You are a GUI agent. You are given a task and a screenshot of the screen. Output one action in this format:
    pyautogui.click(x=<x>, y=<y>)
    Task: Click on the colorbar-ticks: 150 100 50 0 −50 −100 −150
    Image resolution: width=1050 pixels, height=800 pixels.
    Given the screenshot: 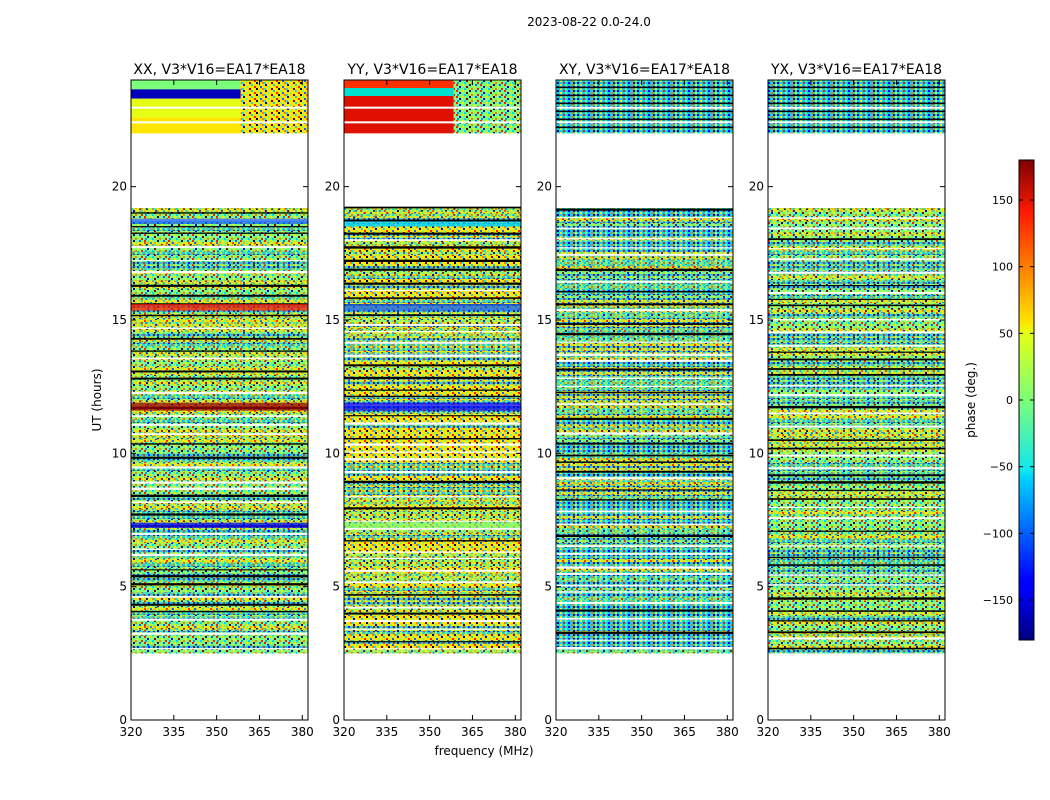 What is the action you would take?
    pyautogui.click(x=1008, y=400)
    